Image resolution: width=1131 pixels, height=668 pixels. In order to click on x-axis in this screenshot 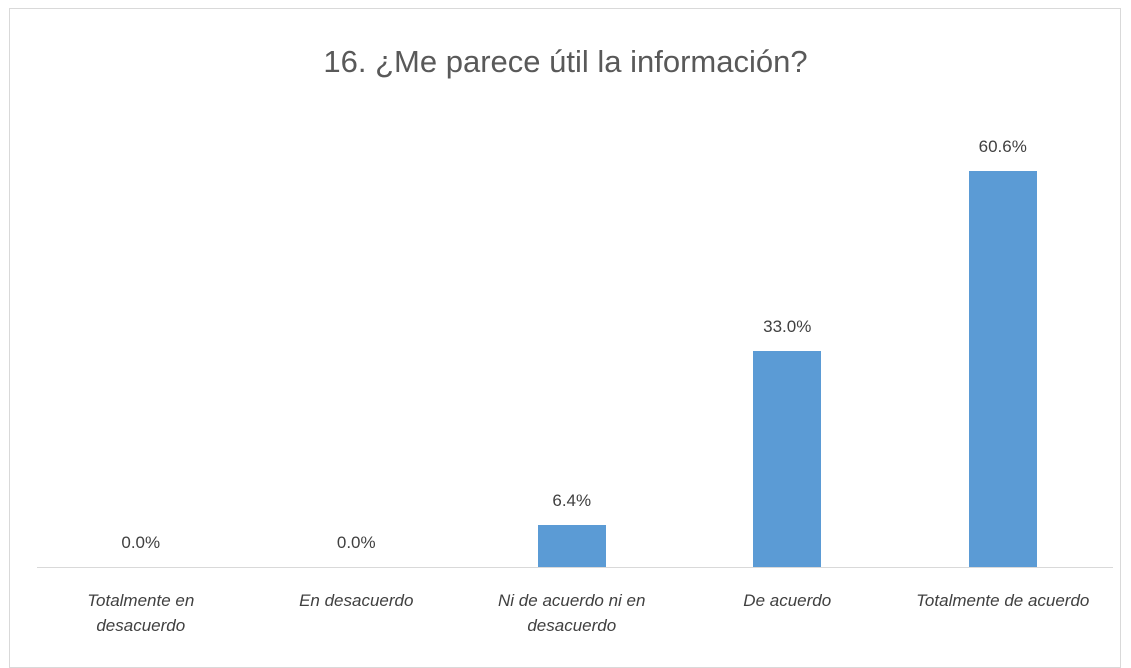, I will do `click(575, 567)`.